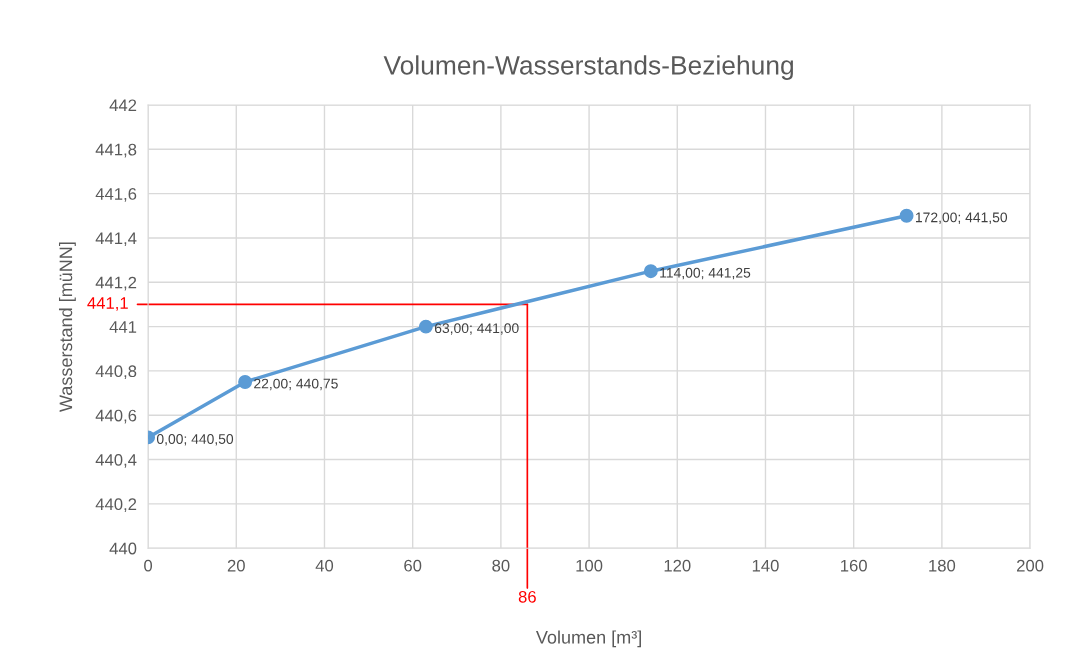 This screenshot has height=648, width=1073. Describe the element at coordinates (1030, 565) in the screenshot. I see `x-tick-label: 200` at that location.